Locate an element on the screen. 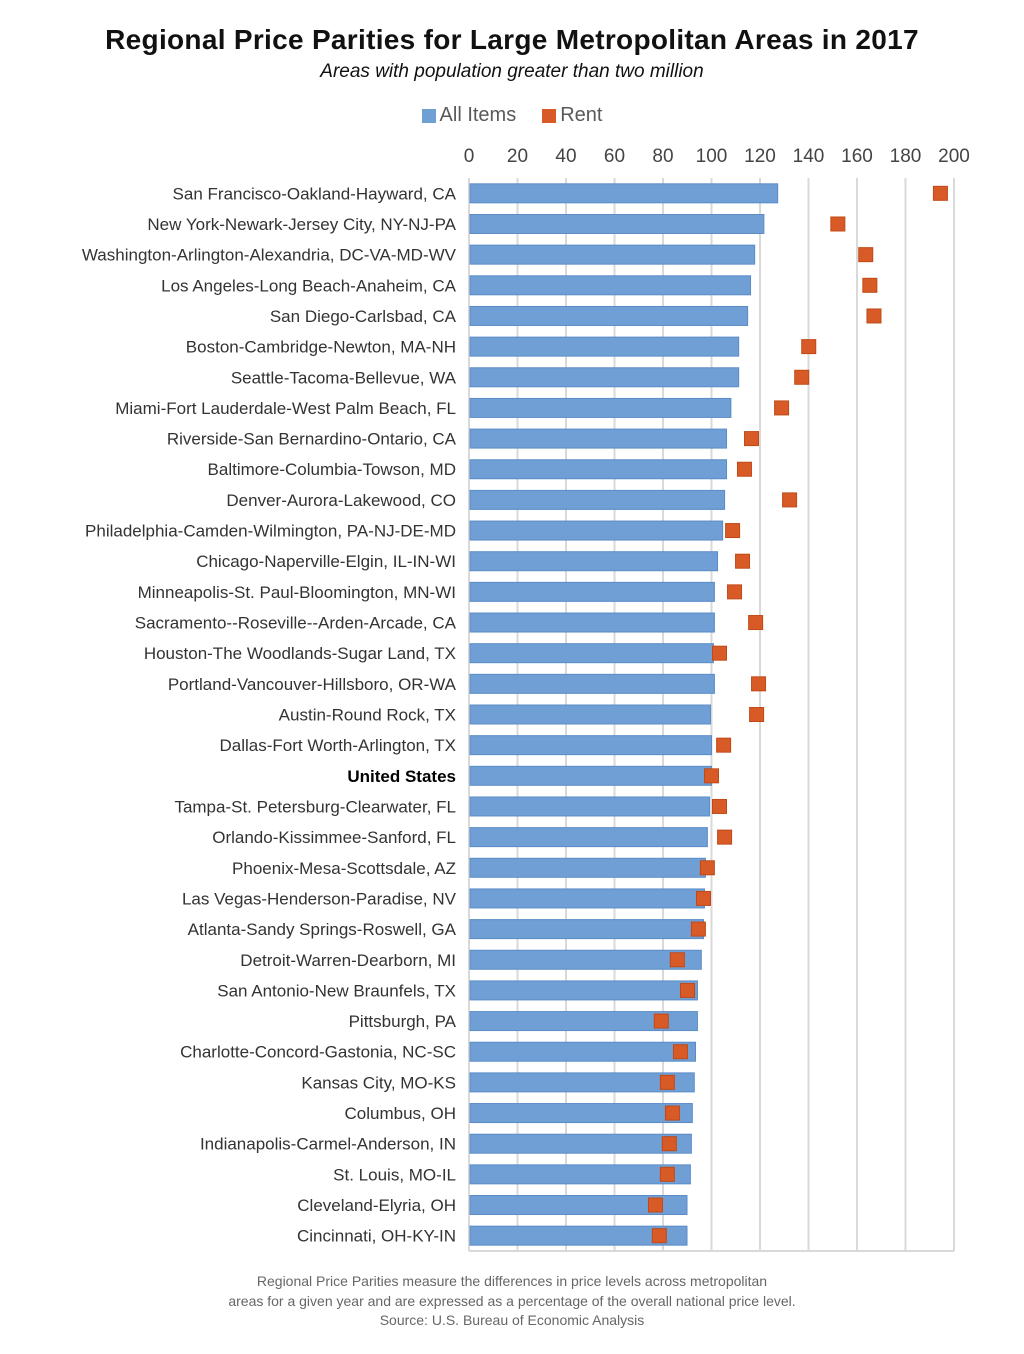  category-label: St. Louis, MO-IL is located at coordinates (394, 1174).